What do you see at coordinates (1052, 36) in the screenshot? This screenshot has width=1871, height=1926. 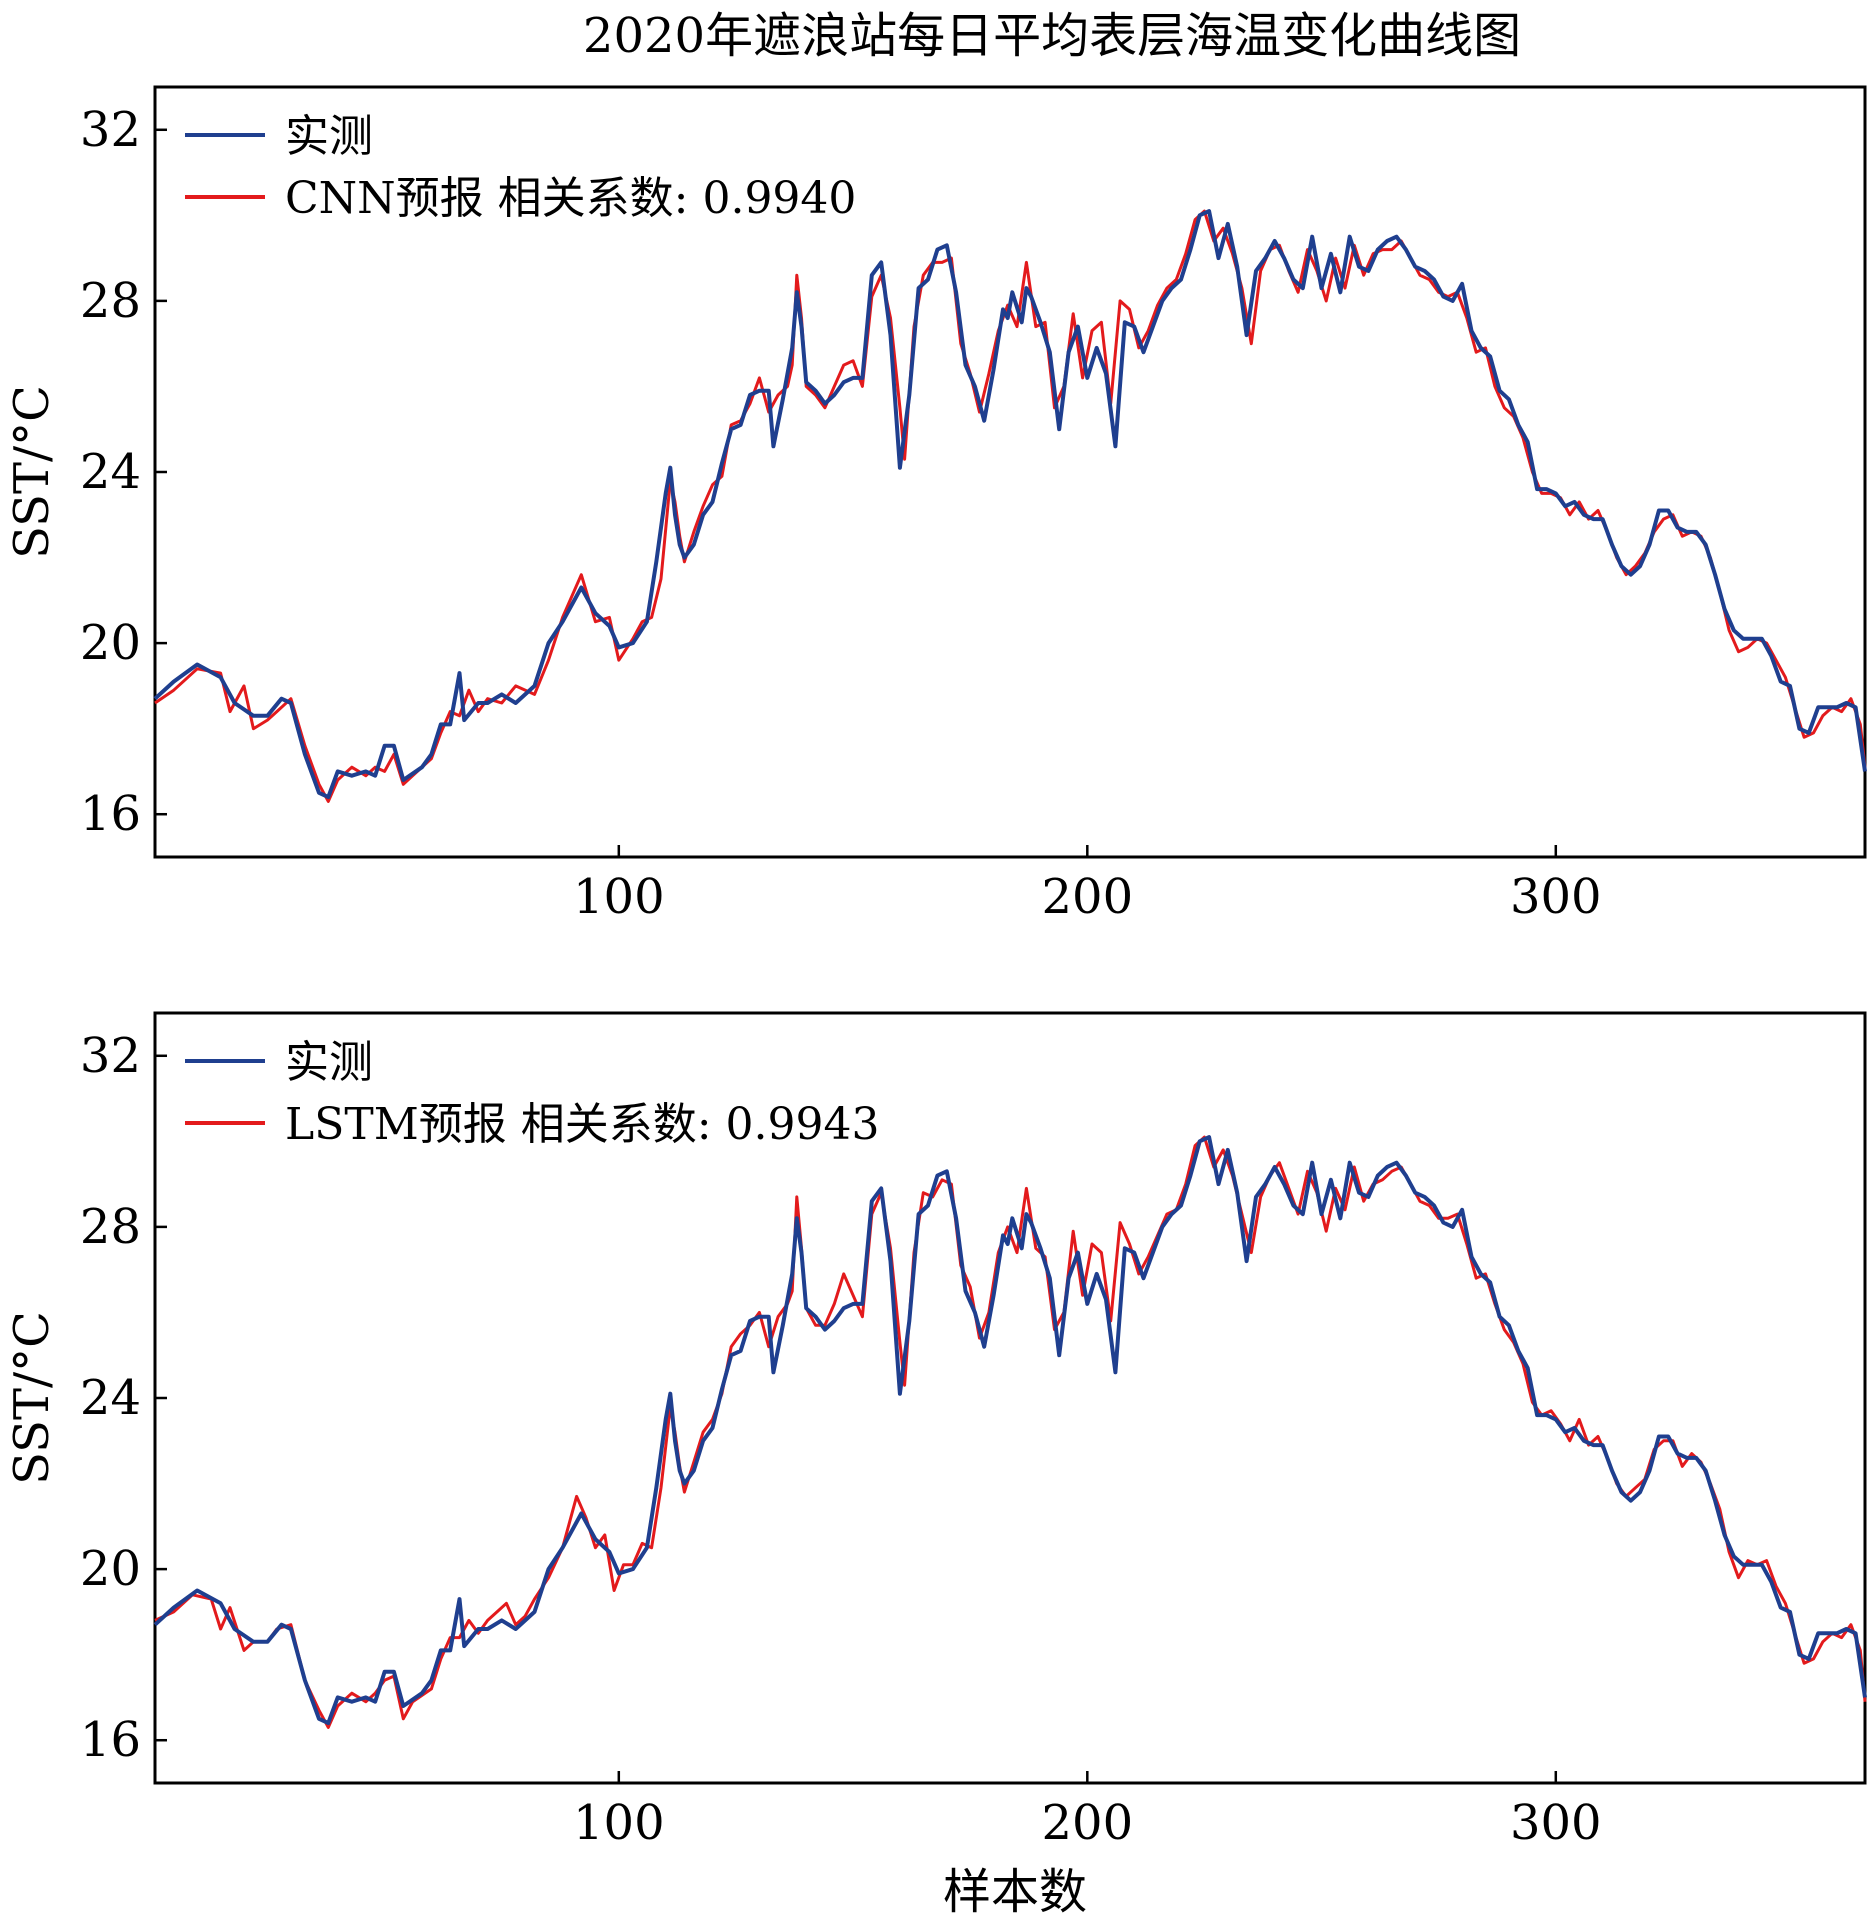 I see `chart-title: 2020年遮浪站每日平均表层海温变化曲线图` at bounding box center [1052, 36].